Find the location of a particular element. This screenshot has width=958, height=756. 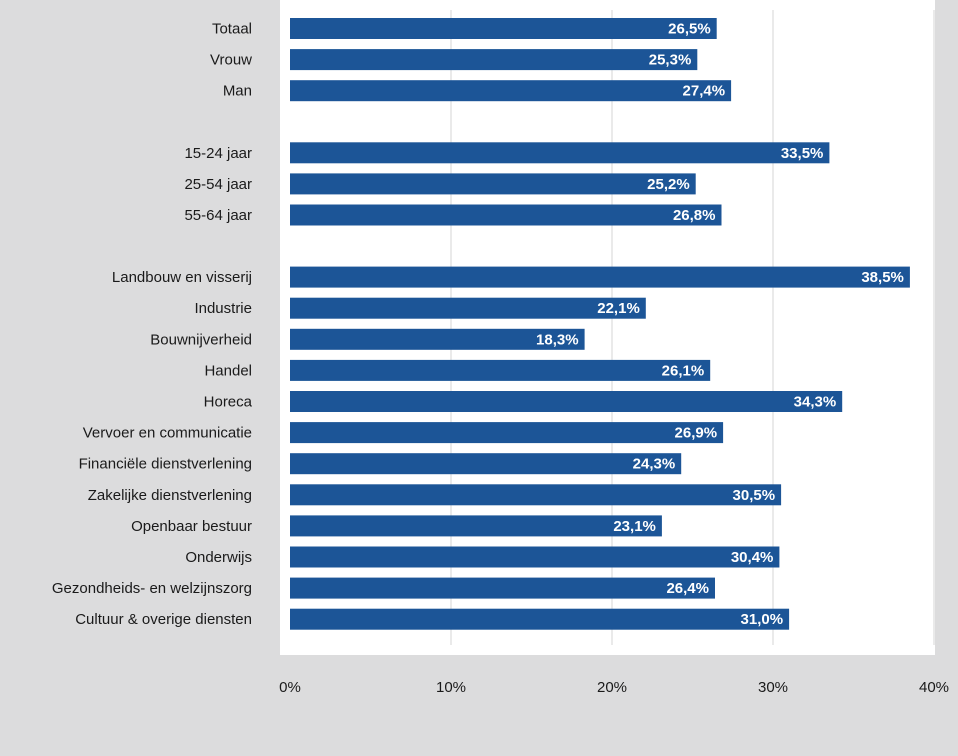

value-label: 27,4% is located at coordinates (704, 91).